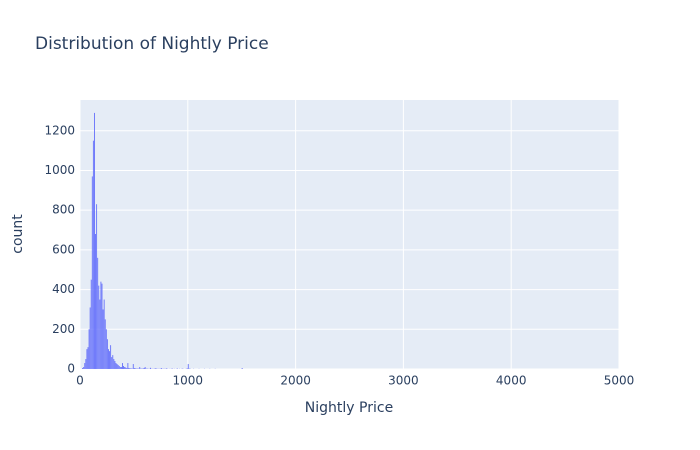  What do you see at coordinates (152, 44) in the screenshot?
I see `chart-title: Distribution of Nightly Price` at bounding box center [152, 44].